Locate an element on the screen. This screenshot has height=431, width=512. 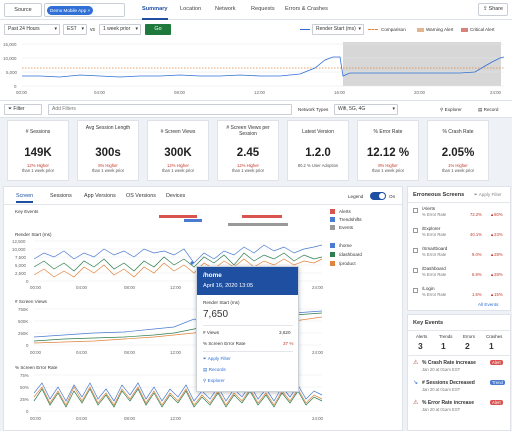
go-button: Go is located at coordinates (158, 29).